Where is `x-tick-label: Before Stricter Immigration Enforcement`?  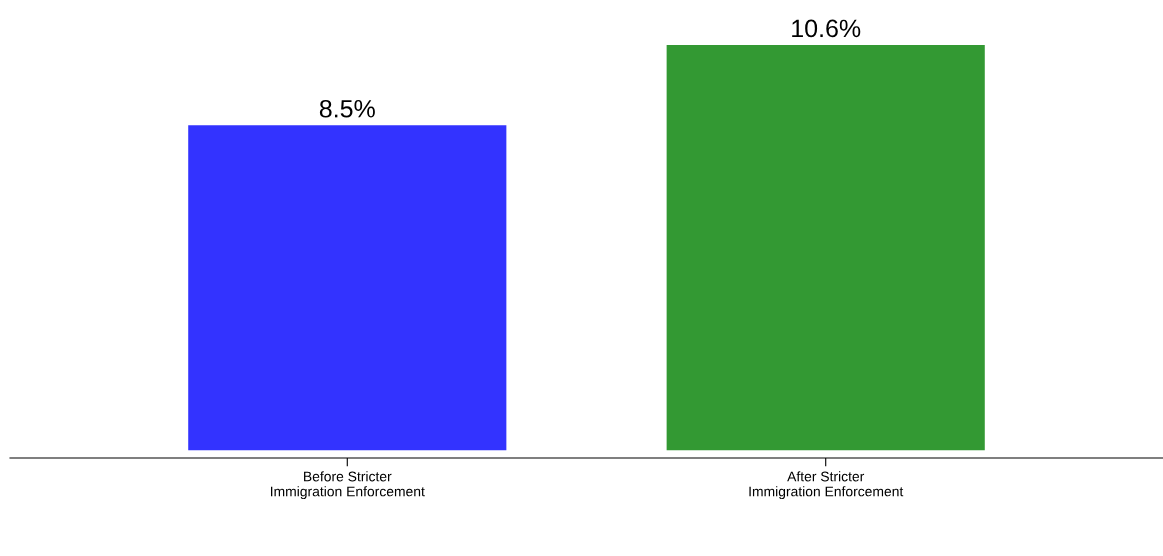
x-tick-label: Before Stricter Immigration Enforcement is located at coordinates (348, 485).